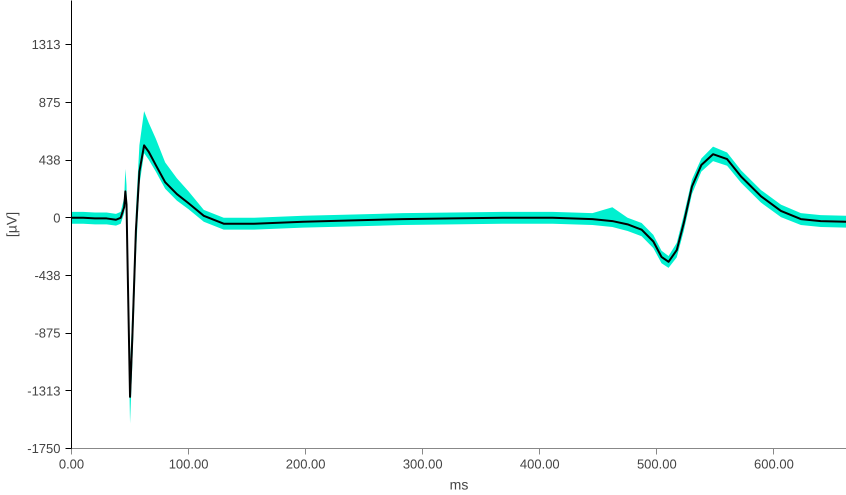  Describe the element at coordinates (71, 464) in the screenshot. I see `x-tick-label: 0.00` at that location.